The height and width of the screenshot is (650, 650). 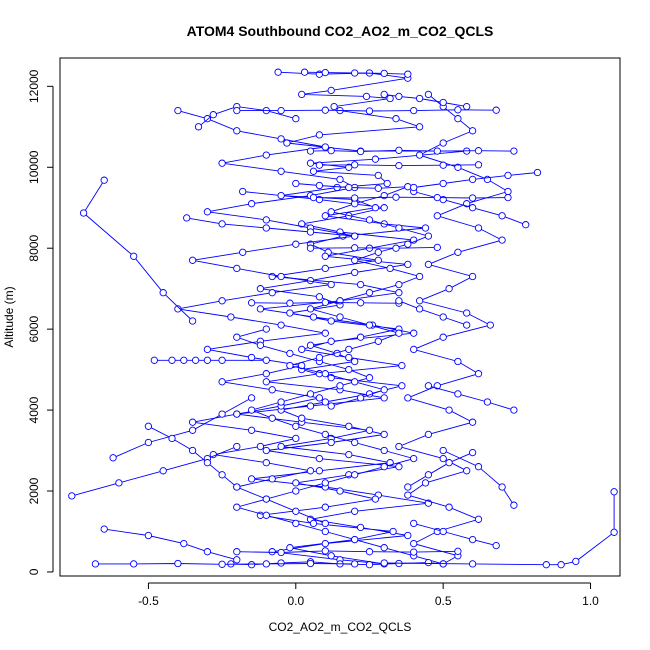 I want to click on y-tick-label: 10000, so click(x=34, y=167).